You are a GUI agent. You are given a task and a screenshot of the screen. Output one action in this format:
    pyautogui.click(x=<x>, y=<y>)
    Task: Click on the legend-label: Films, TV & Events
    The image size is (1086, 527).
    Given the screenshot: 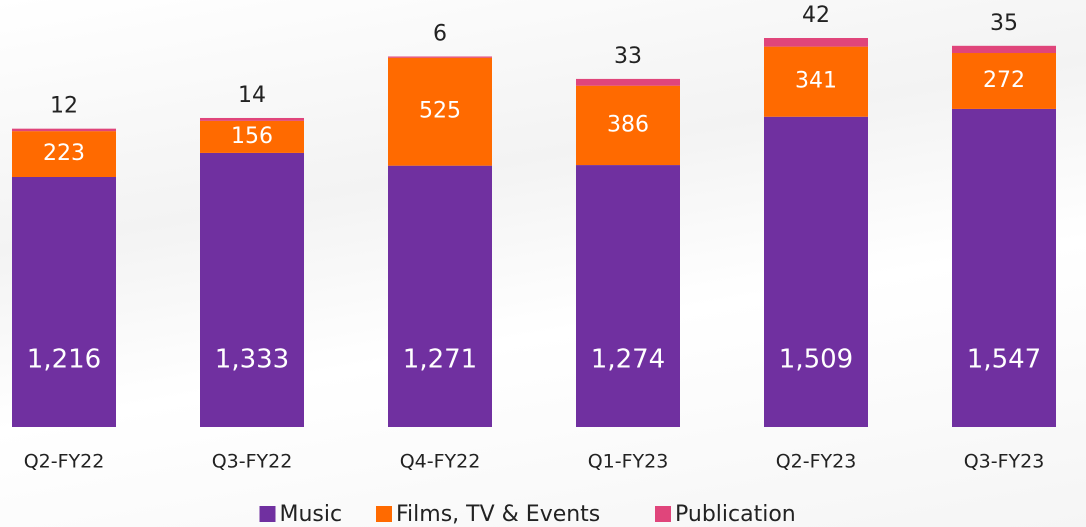 What is the action you would take?
    pyautogui.click(x=498, y=514)
    